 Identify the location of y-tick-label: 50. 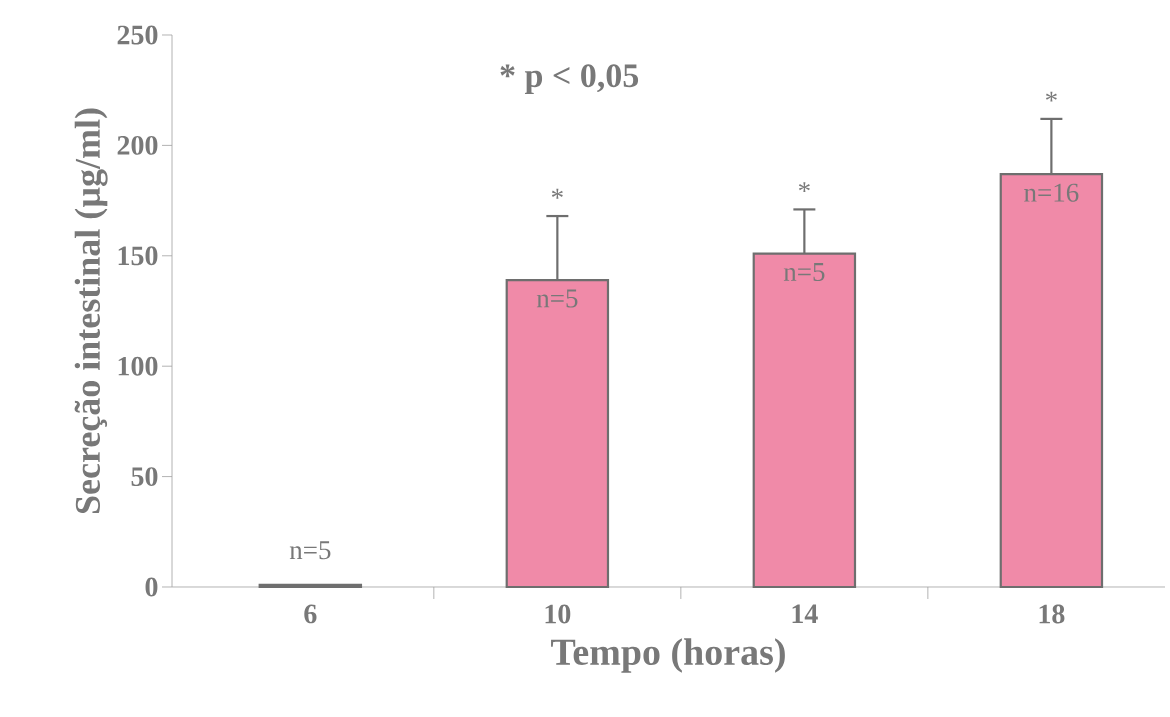
(144, 477).